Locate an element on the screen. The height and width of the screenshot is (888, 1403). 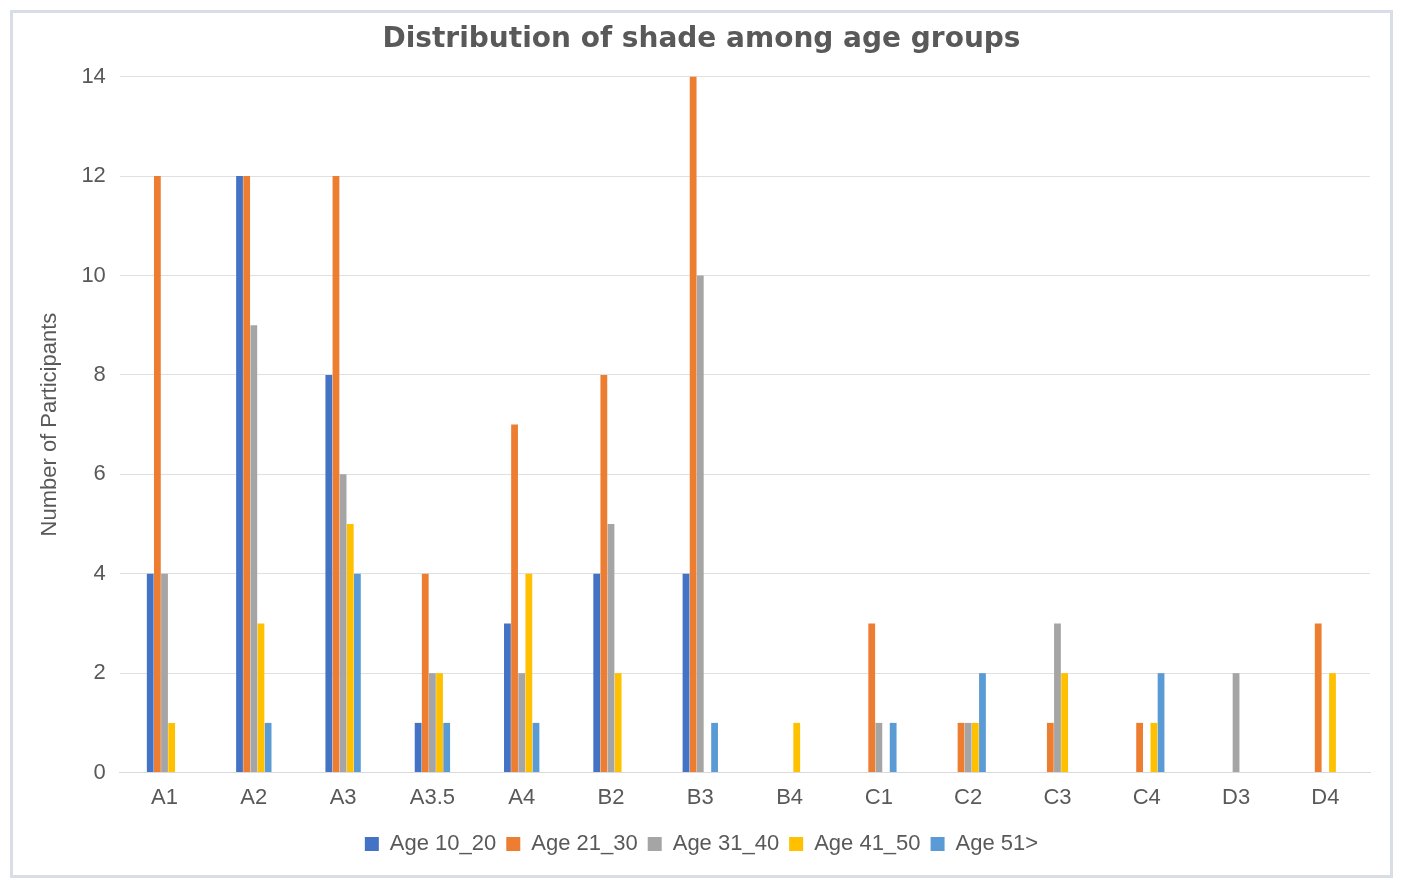
legend-label: Age 41_50 is located at coordinates (867, 843).